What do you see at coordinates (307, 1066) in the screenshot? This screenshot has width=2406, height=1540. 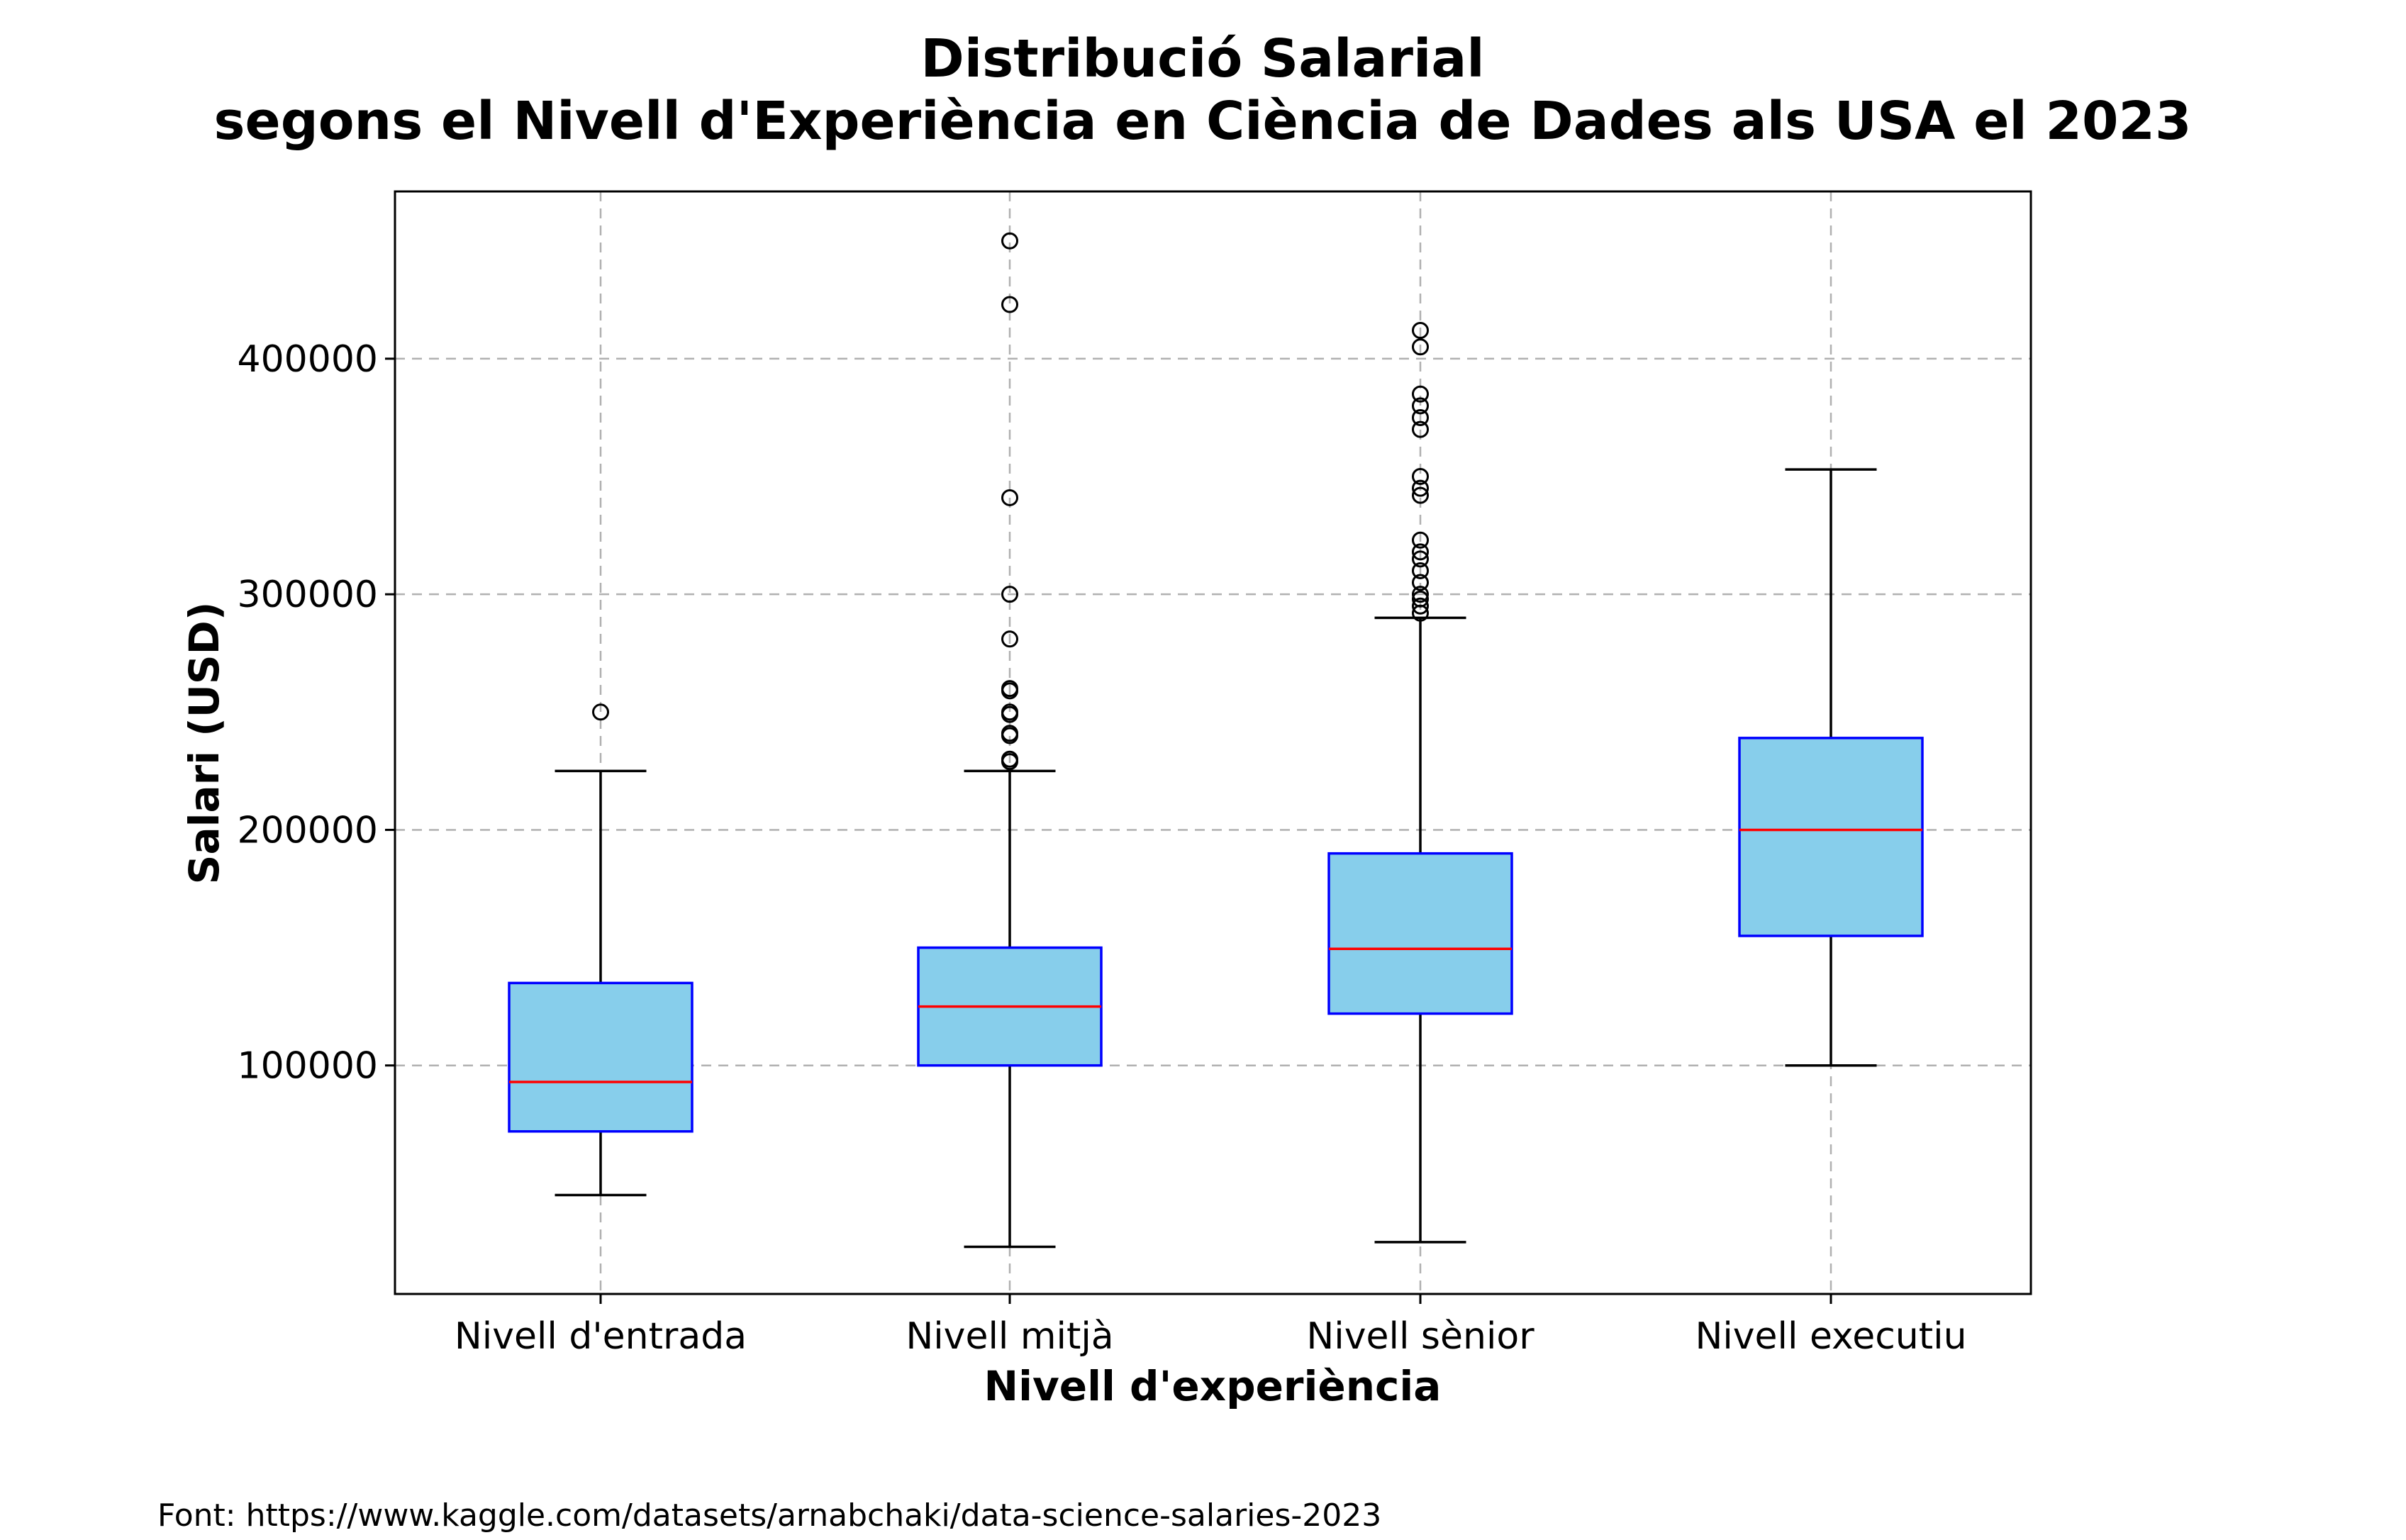 I see `y-tick-label: 100000` at bounding box center [307, 1066].